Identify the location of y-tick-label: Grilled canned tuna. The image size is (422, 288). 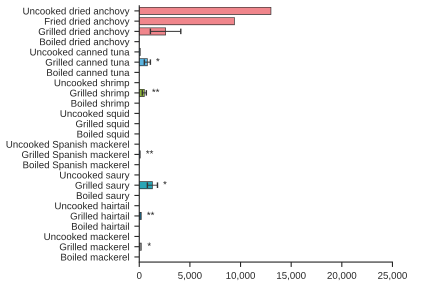
(88, 62).